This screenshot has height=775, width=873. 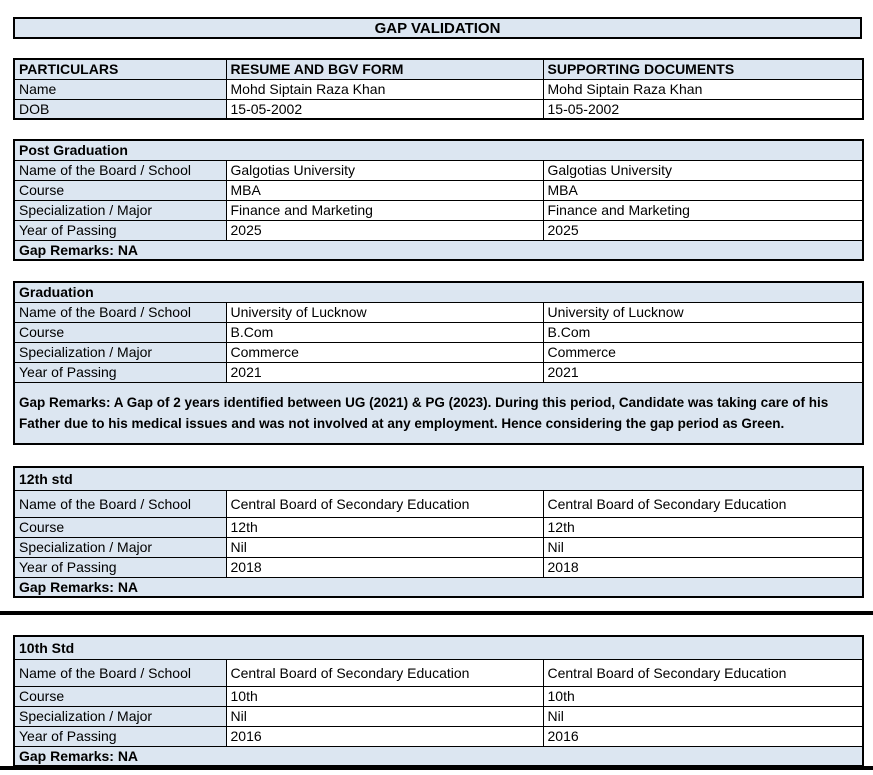 I want to click on row-label-dob: DOB, so click(x=120, y=109).